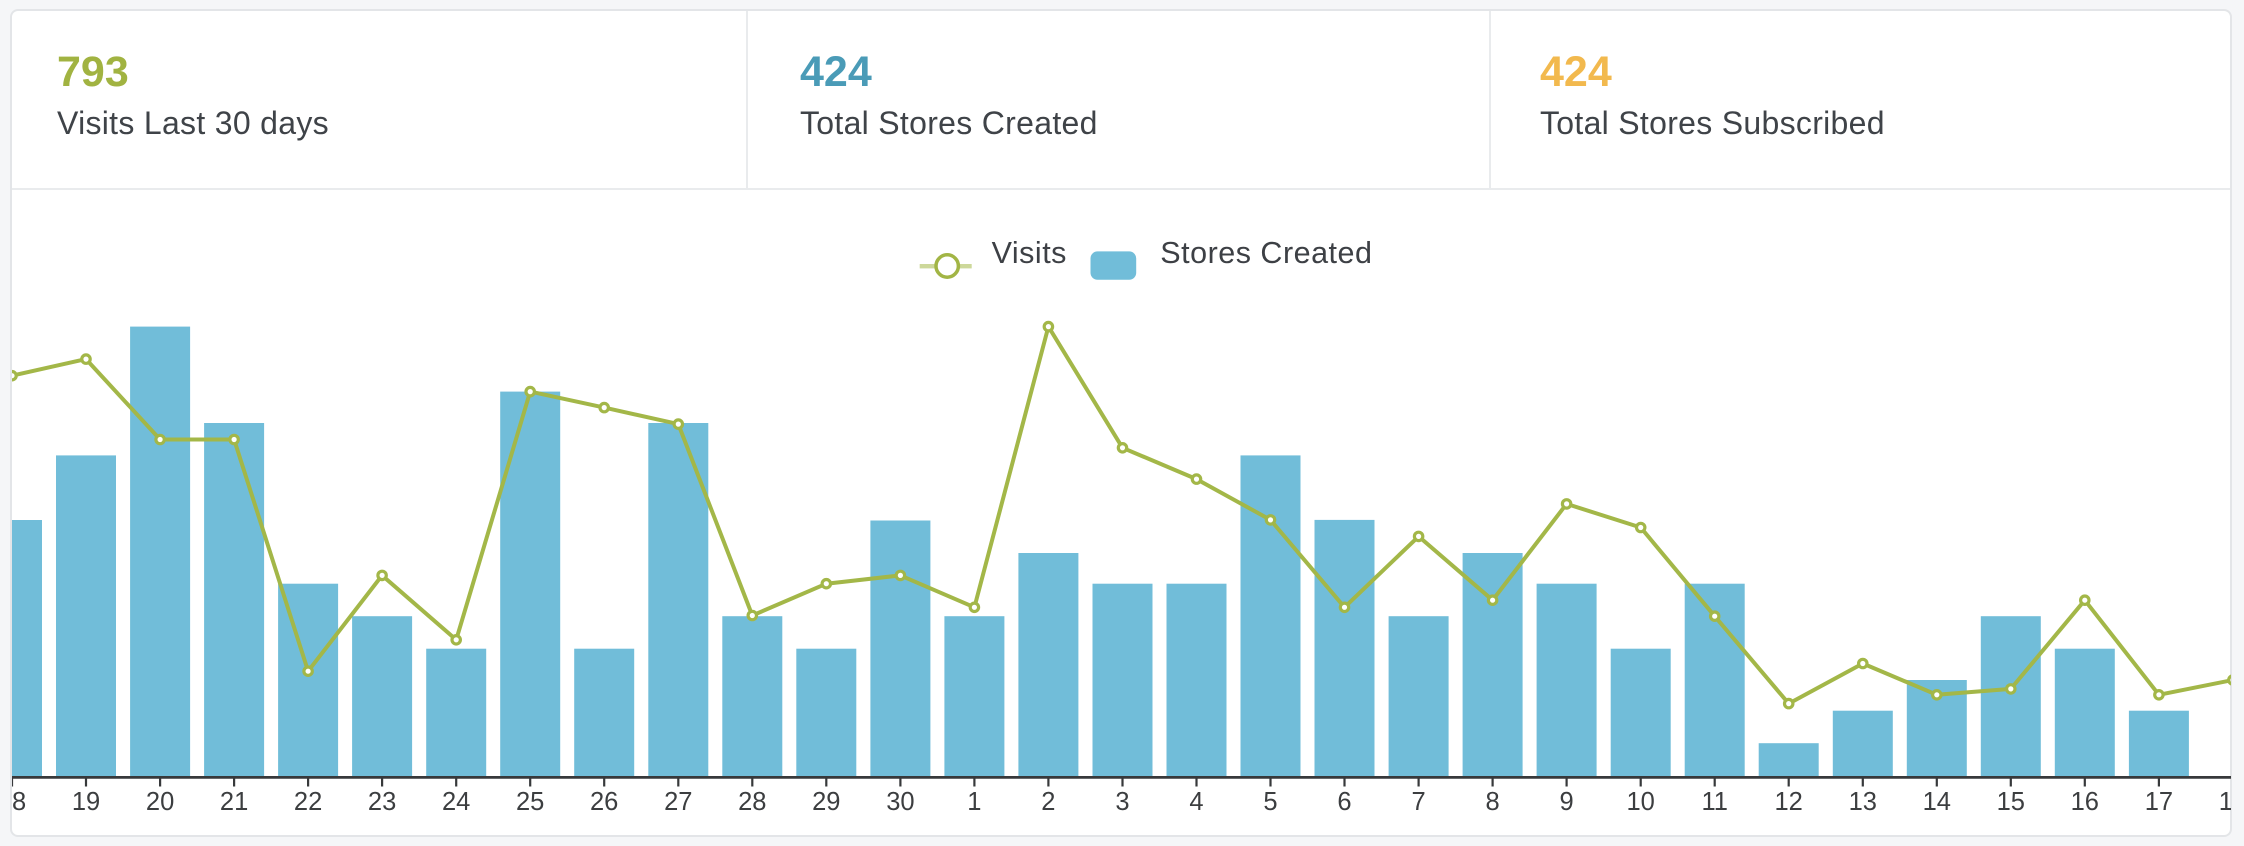 Image resolution: width=2244 pixels, height=846 pixels. I want to click on svg-text: 22, so click(308, 802).